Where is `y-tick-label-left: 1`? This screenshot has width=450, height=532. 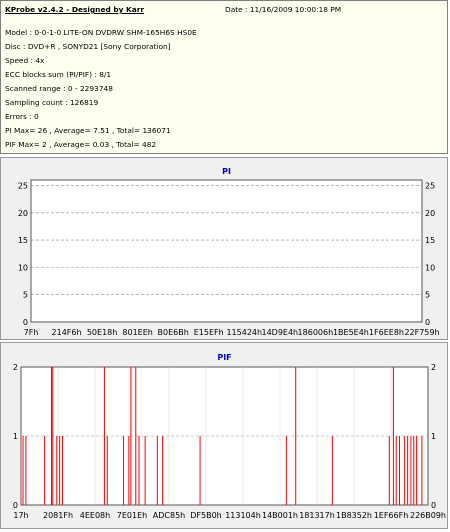 y-tick-label-left: 1 is located at coordinates (15, 436).